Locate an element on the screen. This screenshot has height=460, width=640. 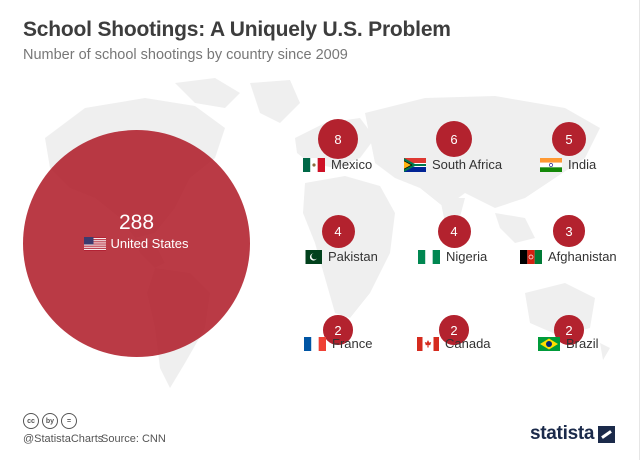
country-label-canada: Canada is located at coordinates (454, 343).